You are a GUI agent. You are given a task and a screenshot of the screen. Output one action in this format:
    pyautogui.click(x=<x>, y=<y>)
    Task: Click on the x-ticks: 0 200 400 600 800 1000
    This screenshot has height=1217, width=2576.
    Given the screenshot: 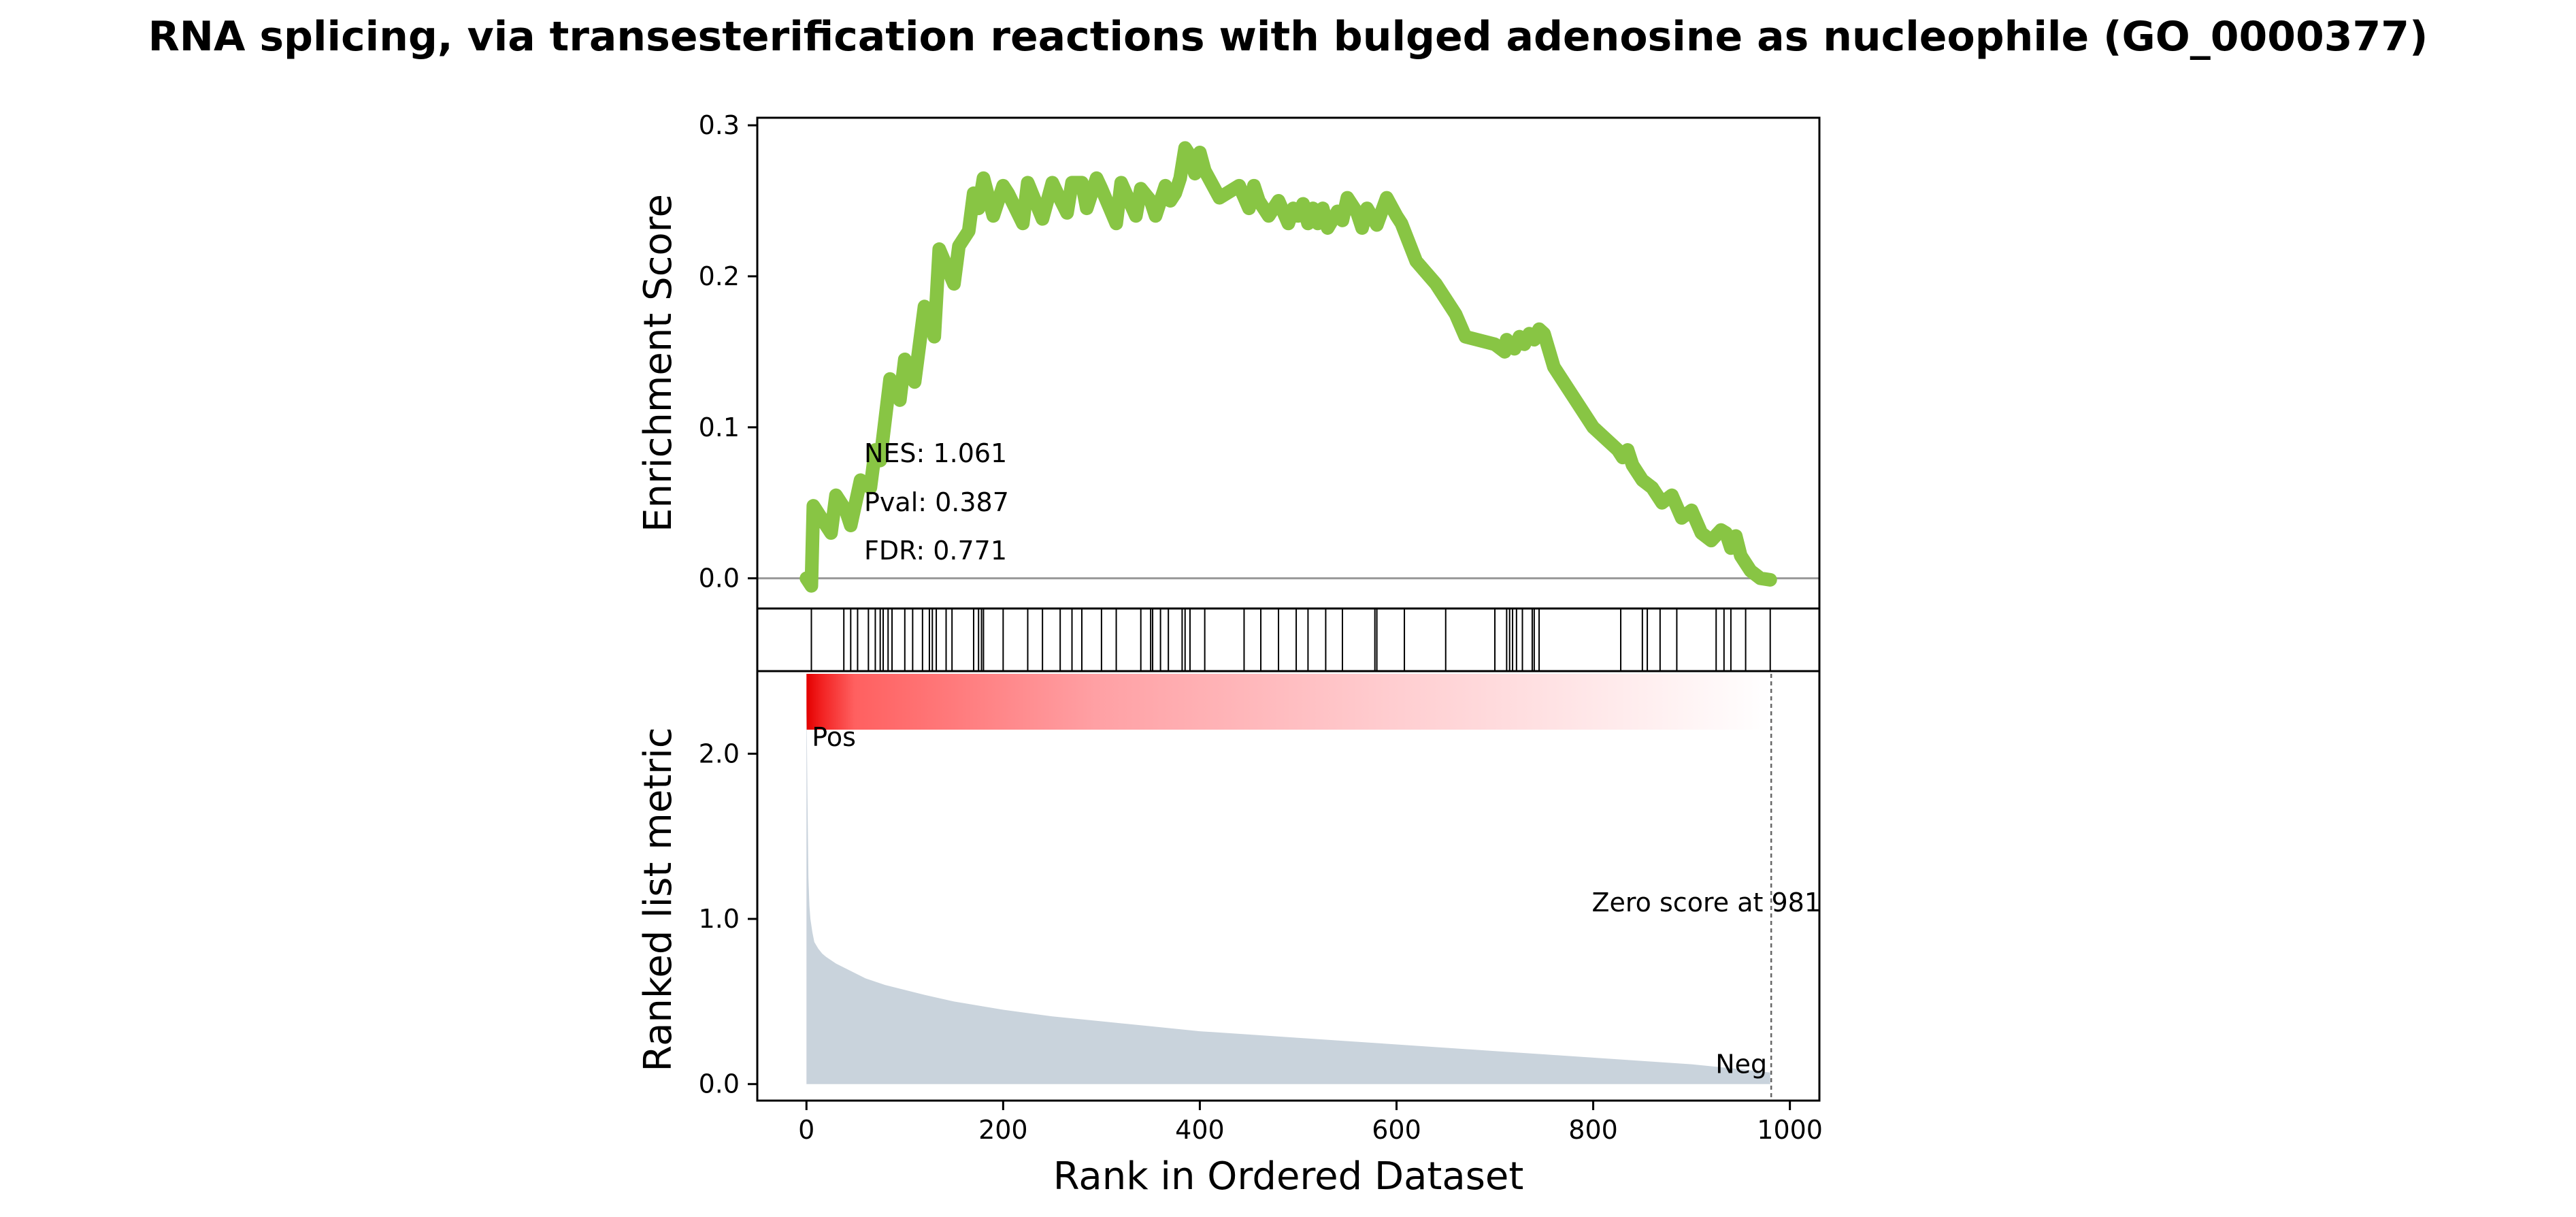 What is the action you would take?
    pyautogui.click(x=1310, y=1123)
    